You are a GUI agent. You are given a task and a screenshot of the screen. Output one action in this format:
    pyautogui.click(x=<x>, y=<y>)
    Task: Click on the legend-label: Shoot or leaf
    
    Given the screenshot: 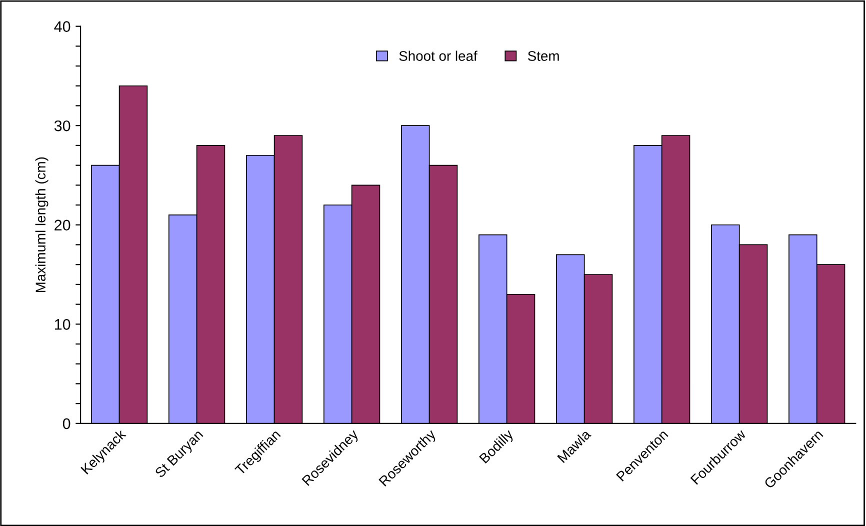 What is the action you would take?
    pyautogui.click(x=438, y=55)
    